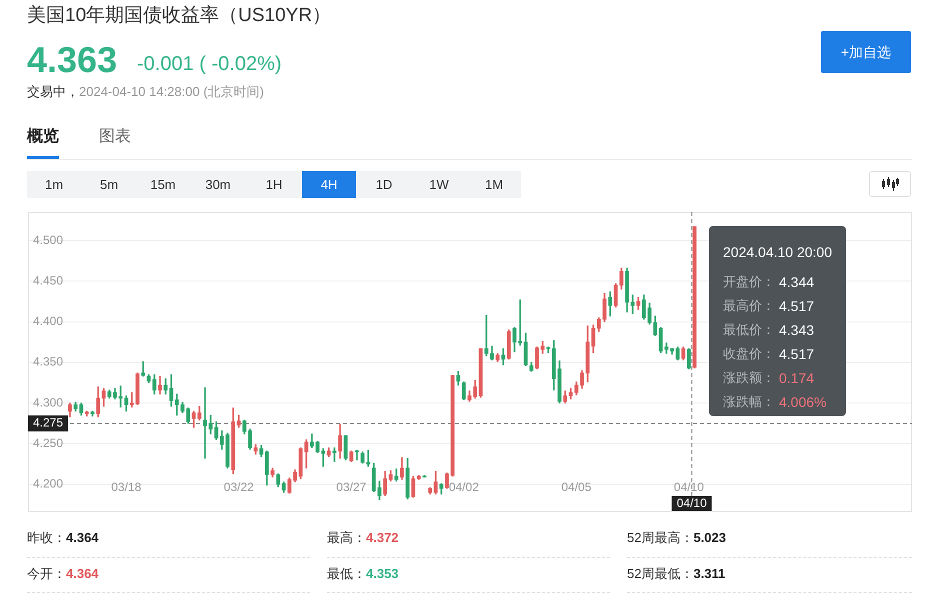 The height and width of the screenshot is (594, 942). What do you see at coordinates (382, 537) in the screenshot?
I see `text: 4.372` at bounding box center [382, 537].